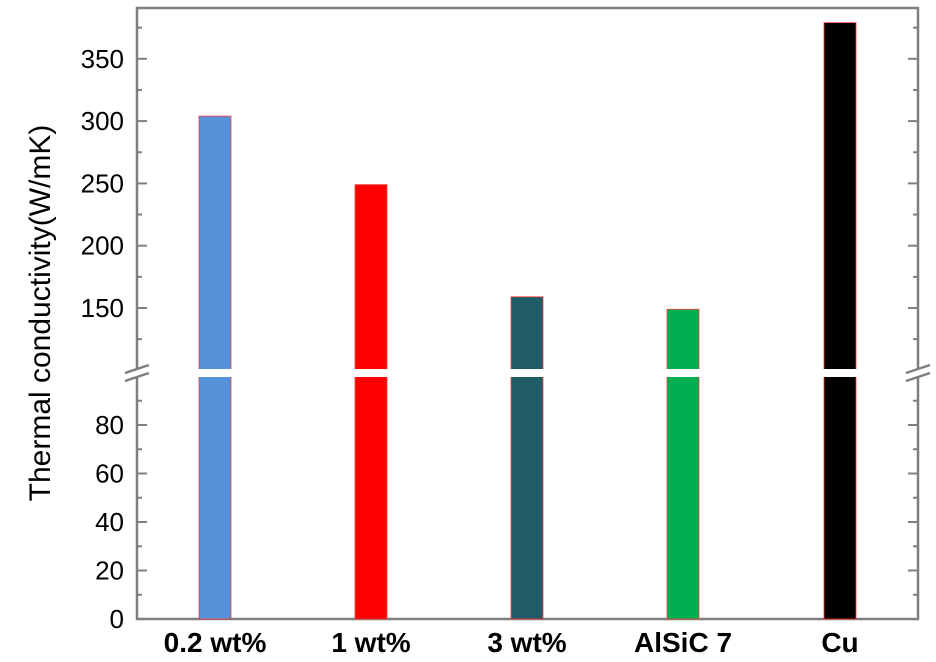 The height and width of the screenshot is (662, 936). Describe the element at coordinates (109, 425) in the screenshot. I see `y-tick-label: 80` at that location.